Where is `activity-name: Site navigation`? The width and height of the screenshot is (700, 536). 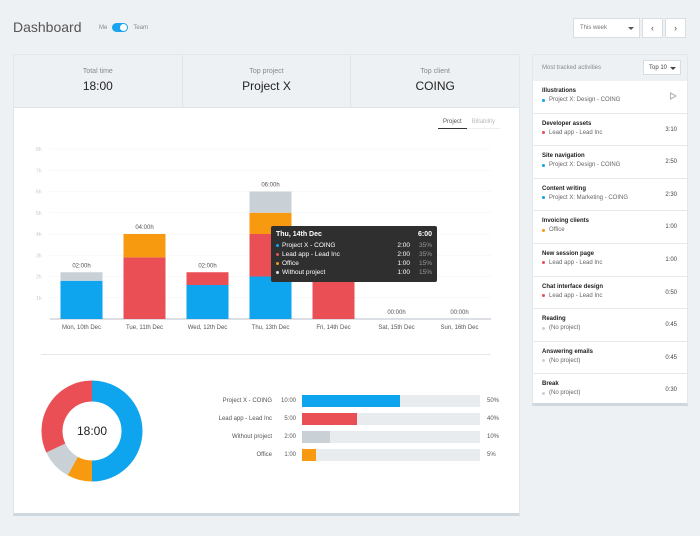
activity-name: Site navigation is located at coordinates (563, 156).